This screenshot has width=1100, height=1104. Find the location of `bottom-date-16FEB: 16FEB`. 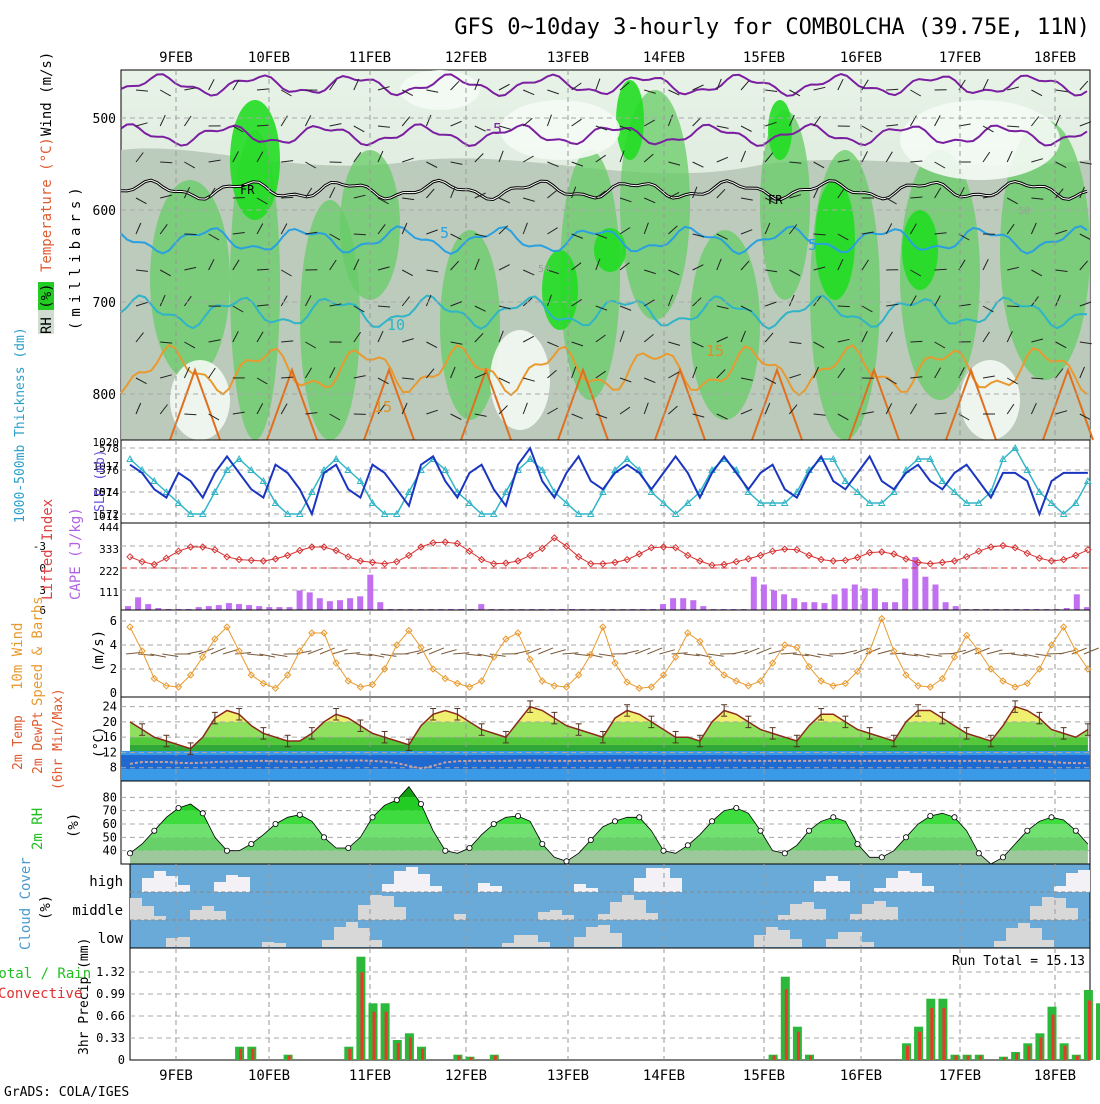

bottom-date-16FEB: 16FEB is located at coordinates (861, 1076).